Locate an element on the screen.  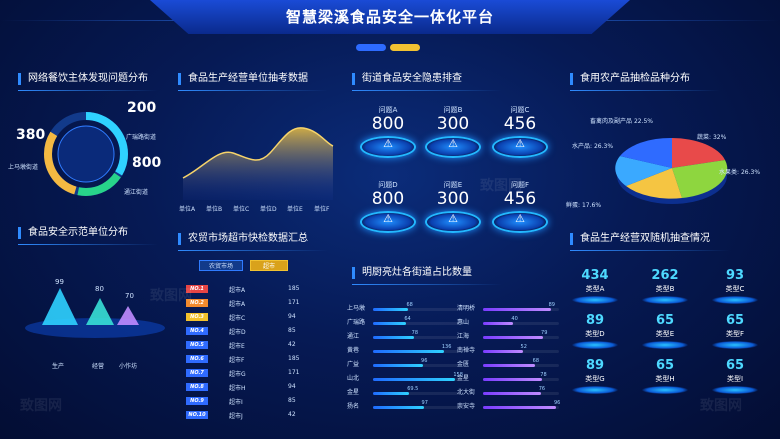
random-tile: 262 类型B is located at coordinates (665, 288).